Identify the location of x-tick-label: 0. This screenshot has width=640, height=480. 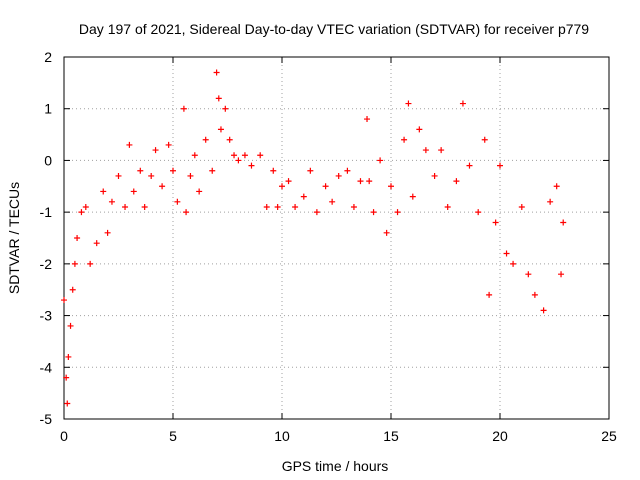
(64, 436).